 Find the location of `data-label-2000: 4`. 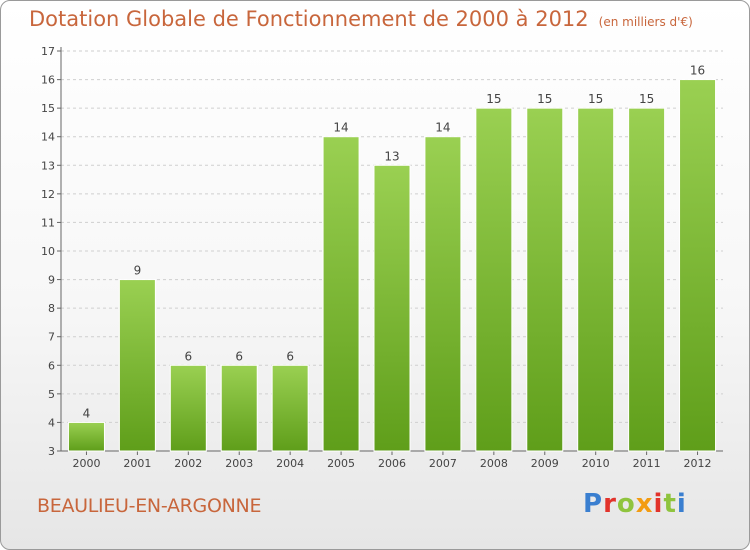

data-label-2000: 4 is located at coordinates (87, 413).